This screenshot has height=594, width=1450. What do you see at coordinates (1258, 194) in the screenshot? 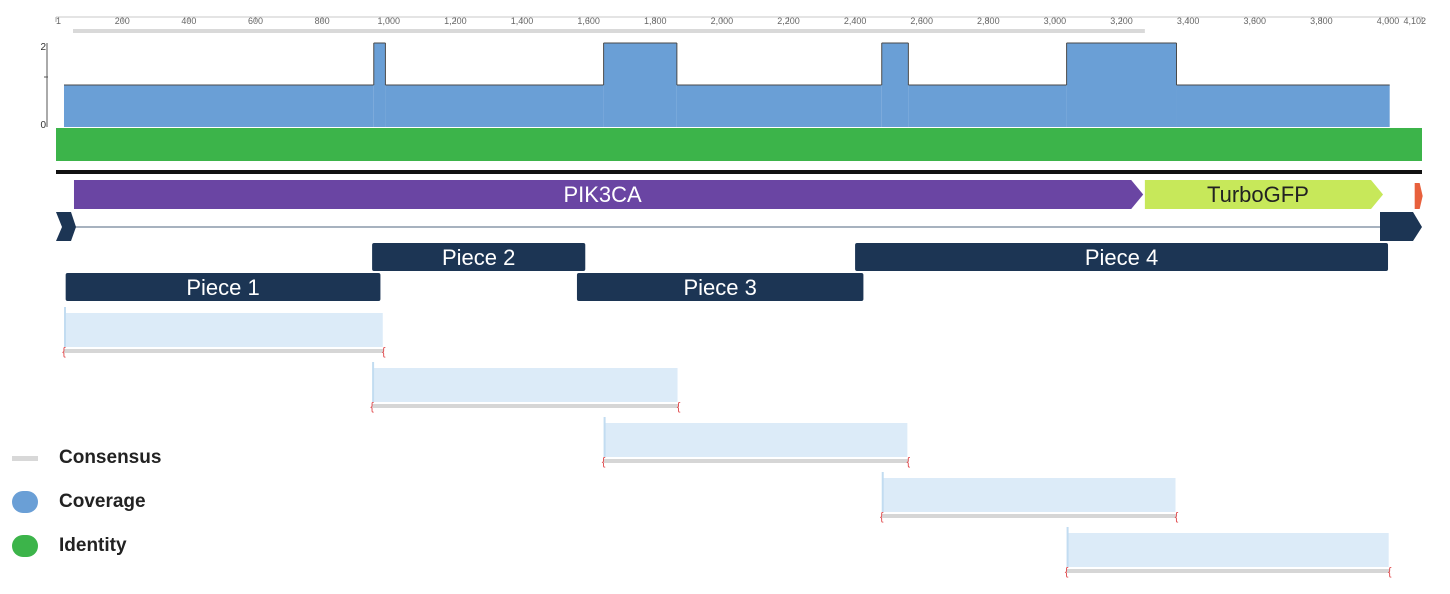
I see `feature-label: TurboGFP` at bounding box center [1258, 194].